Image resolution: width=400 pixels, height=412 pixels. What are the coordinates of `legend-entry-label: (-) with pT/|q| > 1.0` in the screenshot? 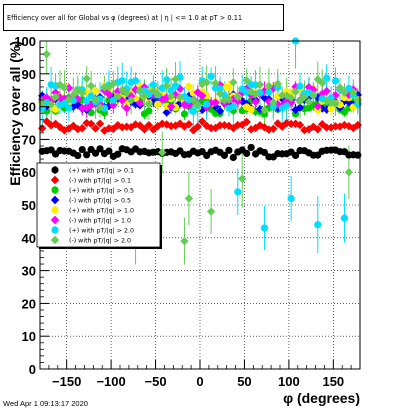 It's located at (100, 220).